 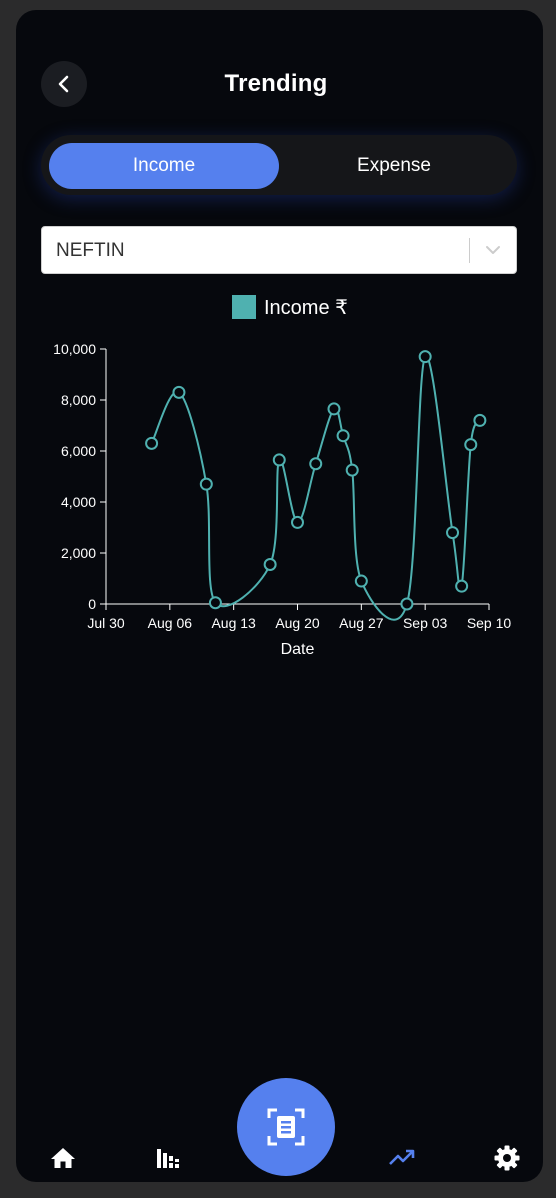 What do you see at coordinates (106, 623) in the screenshot?
I see `x-tick-label: Jul 30` at bounding box center [106, 623].